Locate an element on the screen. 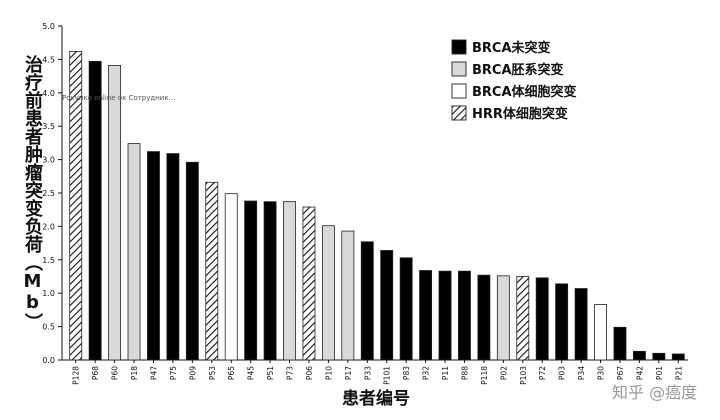 This screenshot has height=420, width=720. bar-p32 is located at coordinates (426, 315).